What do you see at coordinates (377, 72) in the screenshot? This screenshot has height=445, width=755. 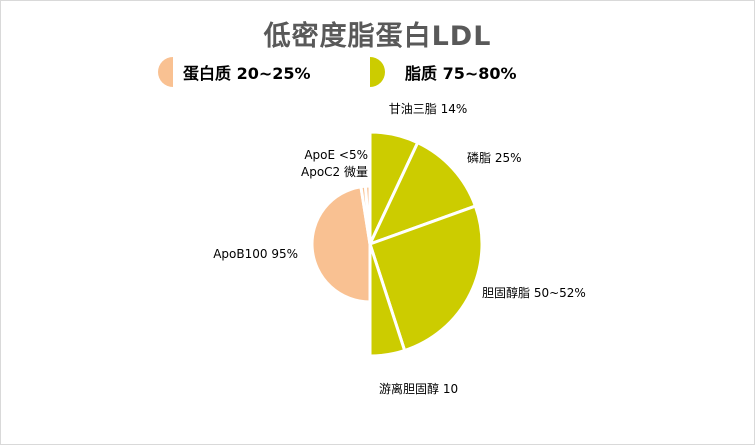 I see `legend-swatch-lipid` at bounding box center [377, 72].